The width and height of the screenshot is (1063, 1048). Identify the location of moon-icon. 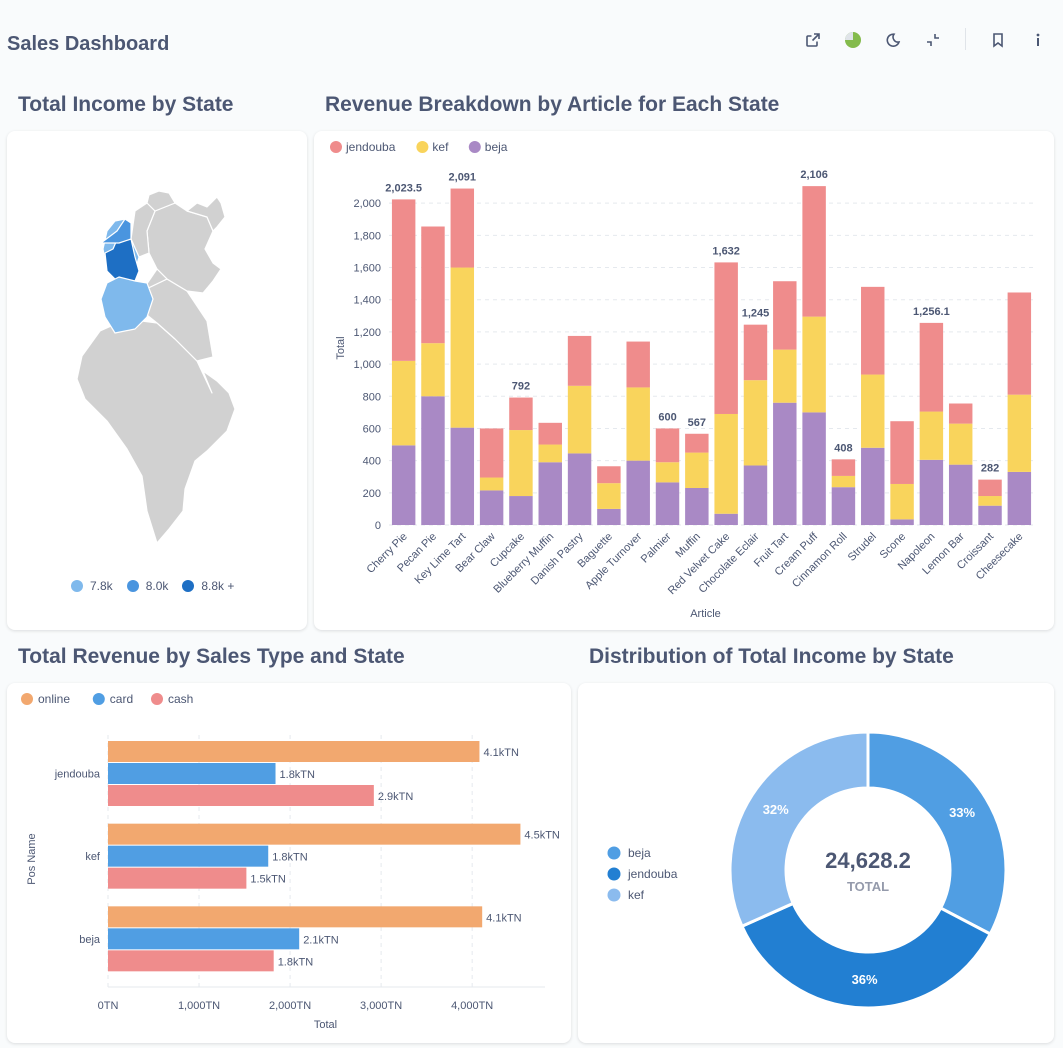
(893, 40).